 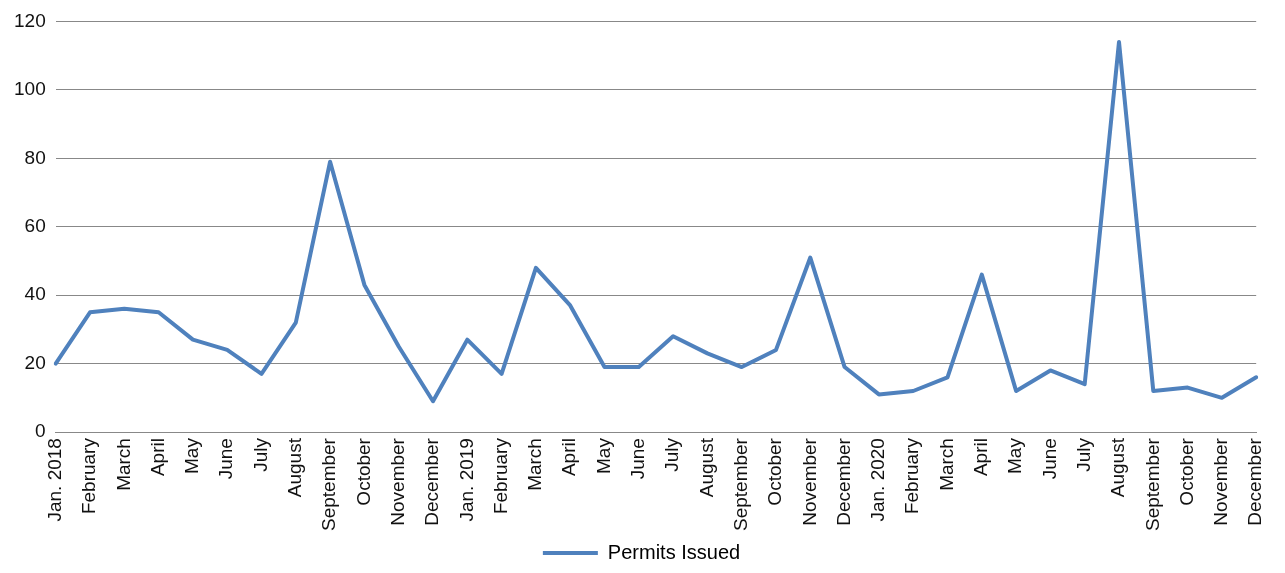 What do you see at coordinates (30, 89) in the screenshot?
I see `y-tick-label: 100` at bounding box center [30, 89].